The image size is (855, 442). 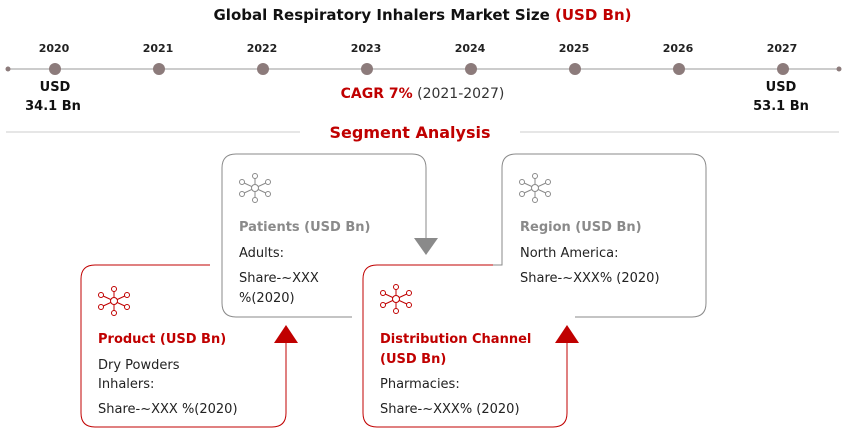 What do you see at coordinates (139, 365) in the screenshot?
I see `product-line1: Dry Powders` at bounding box center [139, 365].